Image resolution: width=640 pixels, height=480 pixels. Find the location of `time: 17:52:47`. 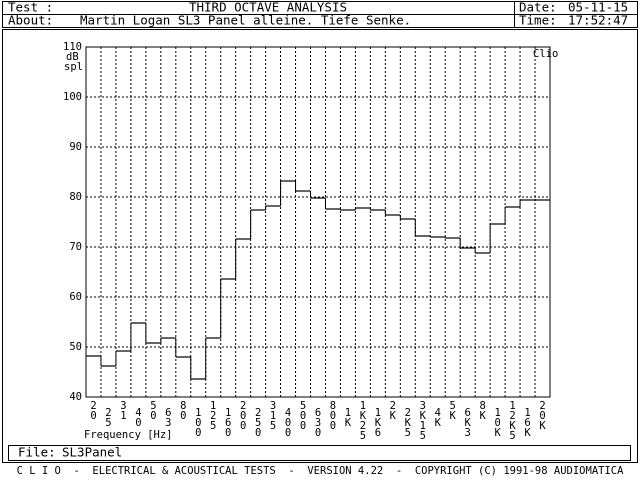

time: 17:52:47 is located at coordinates (598, 20).